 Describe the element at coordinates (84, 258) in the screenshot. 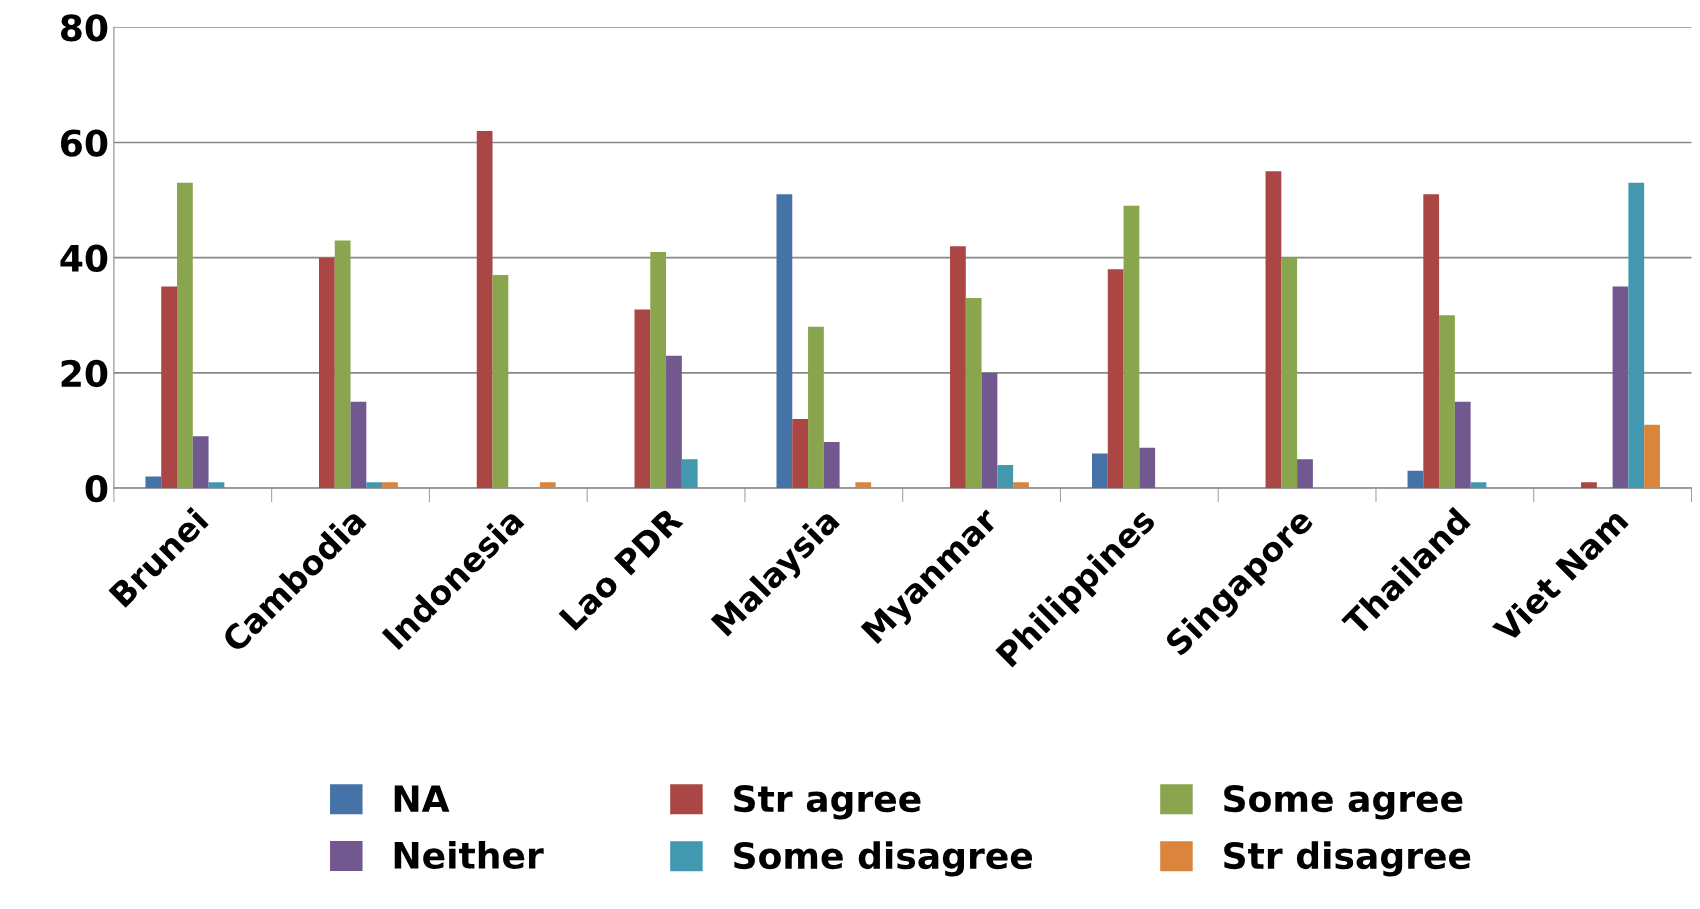

I see `y-tick-label: 40` at that location.